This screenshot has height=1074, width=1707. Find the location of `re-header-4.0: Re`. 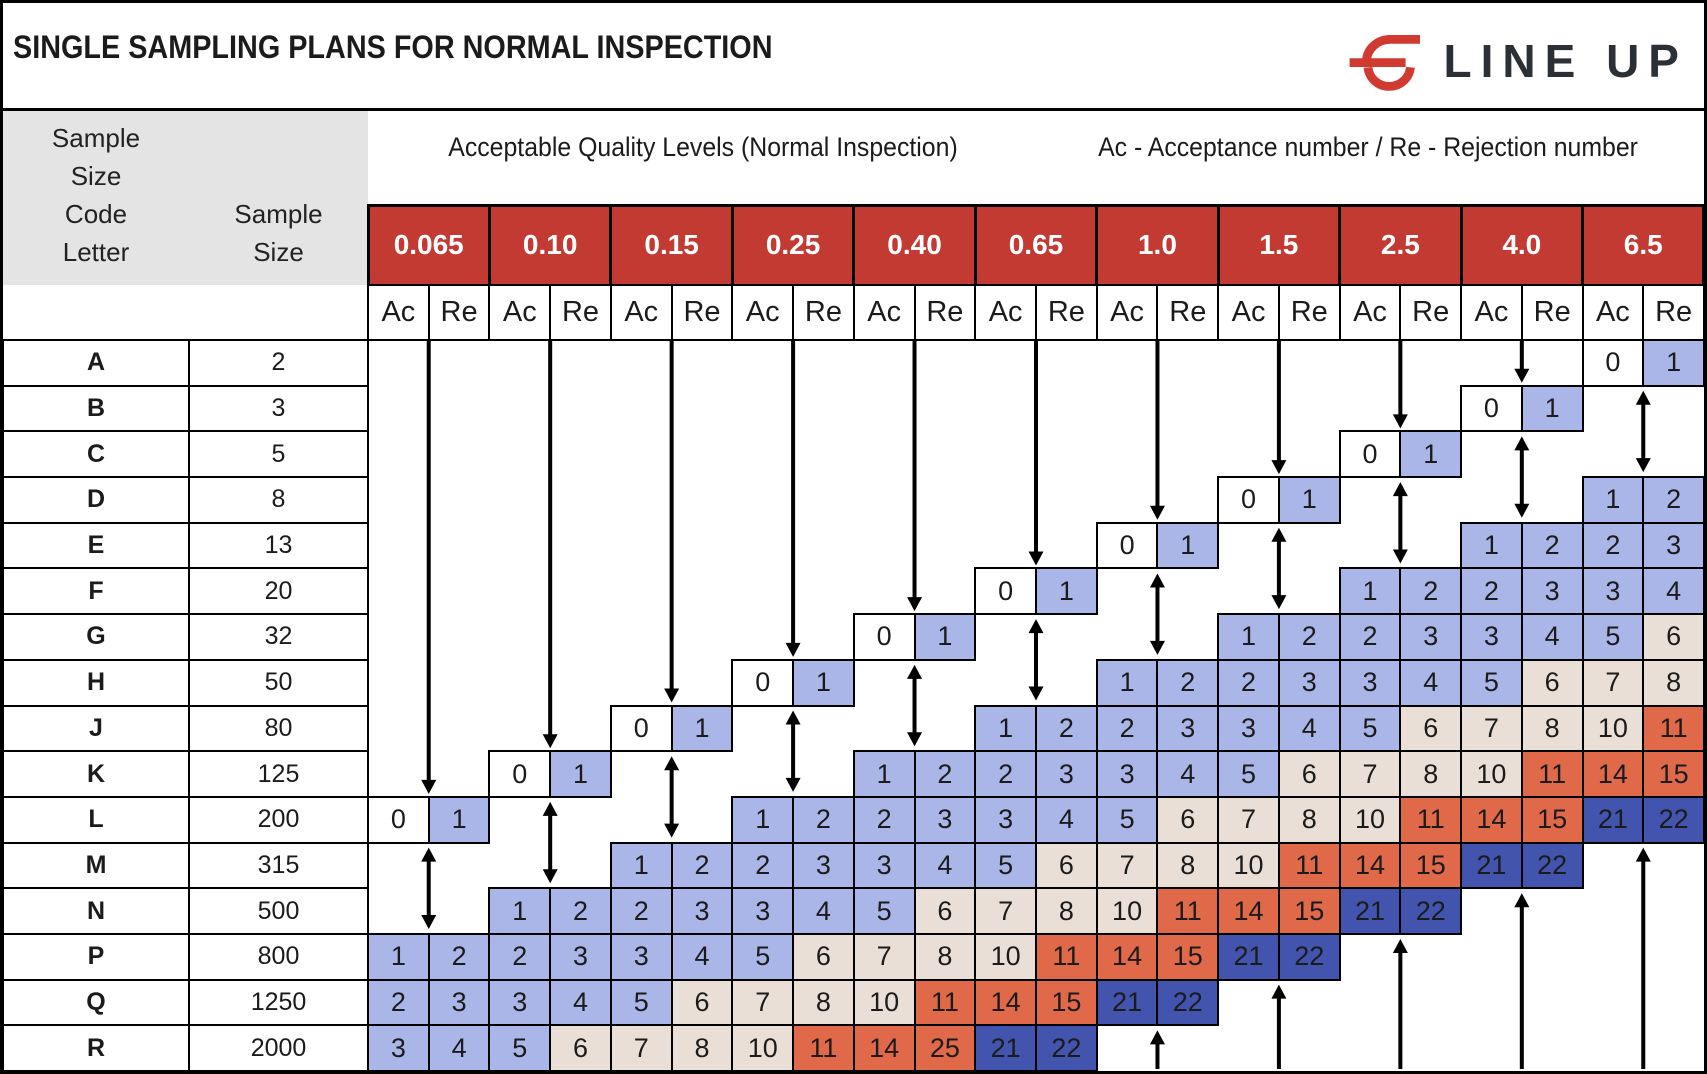

re-header-4.0: Re is located at coordinates (1552, 312).